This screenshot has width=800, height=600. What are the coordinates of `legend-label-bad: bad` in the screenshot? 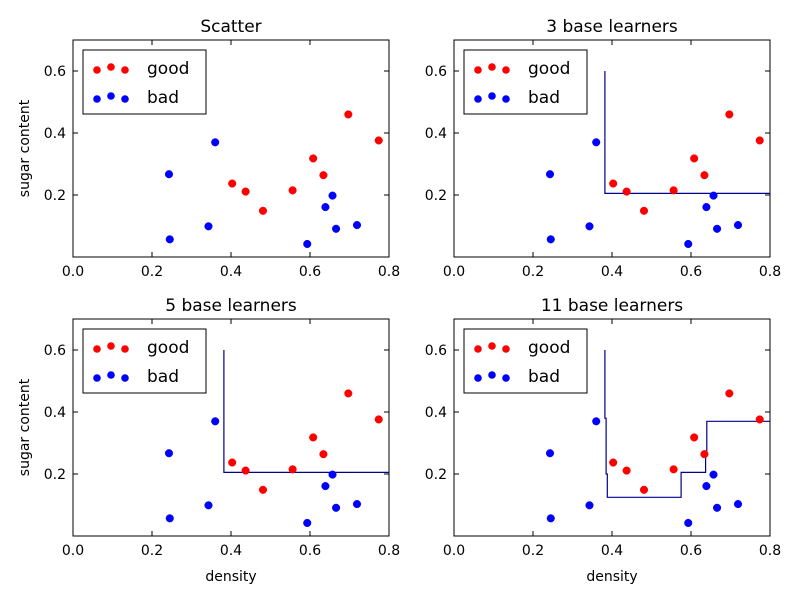 It's located at (544, 98).